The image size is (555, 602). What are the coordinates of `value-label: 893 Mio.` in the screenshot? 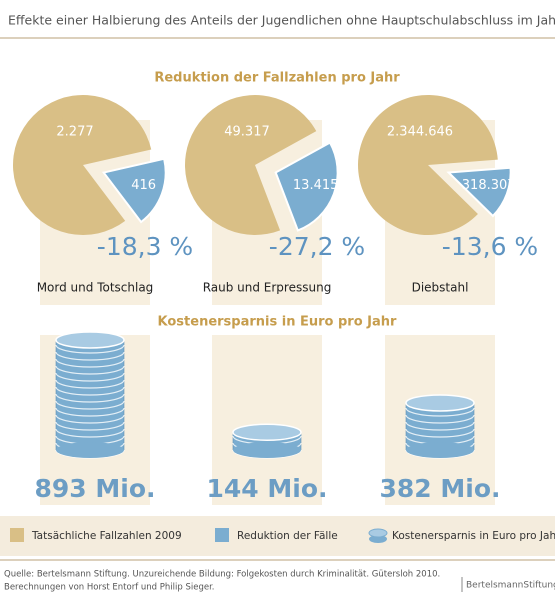 It's located at (94, 488).